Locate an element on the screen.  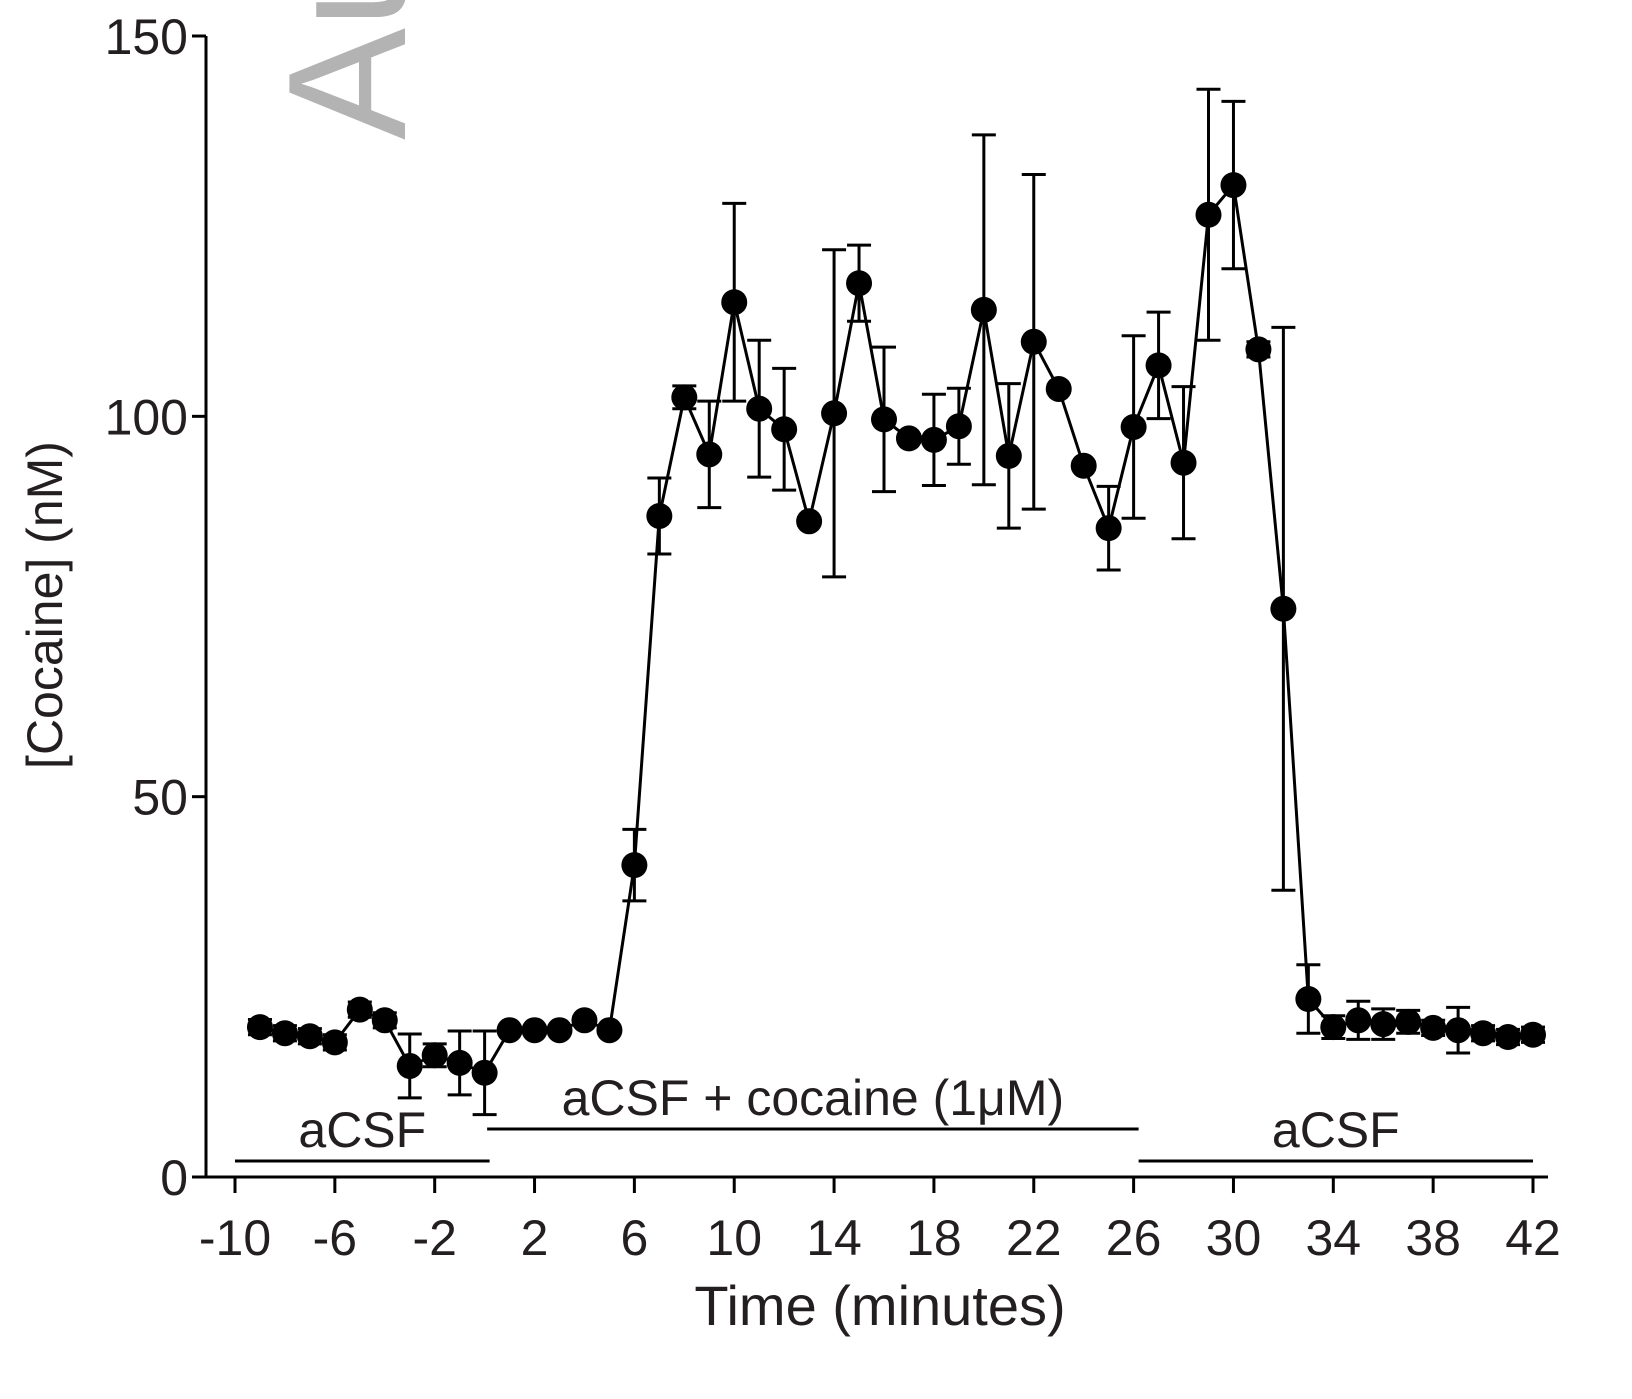
y-tick-label: 150 is located at coordinates (146, 37).